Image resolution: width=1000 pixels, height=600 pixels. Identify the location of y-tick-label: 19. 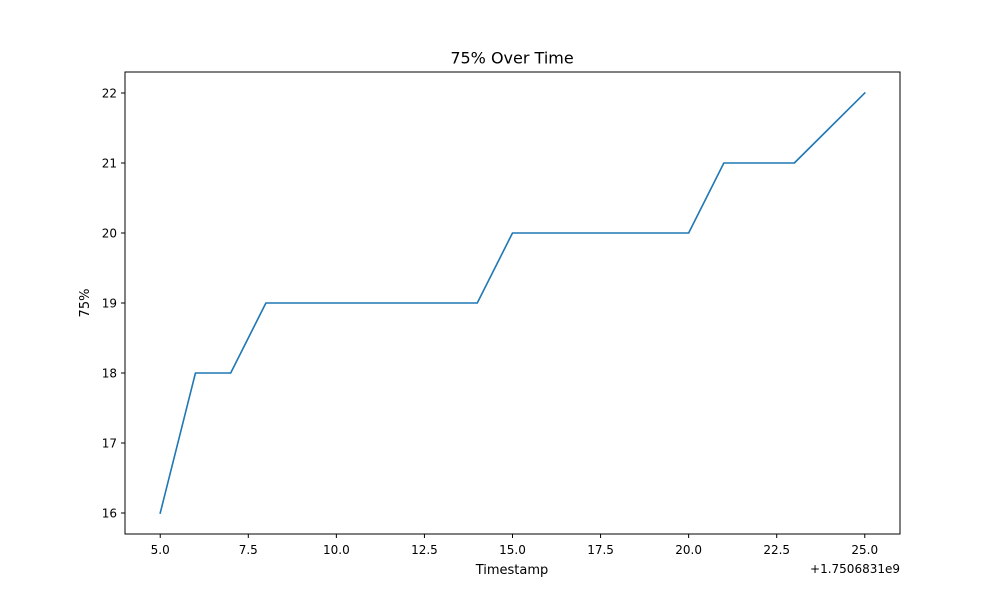
(109, 304).